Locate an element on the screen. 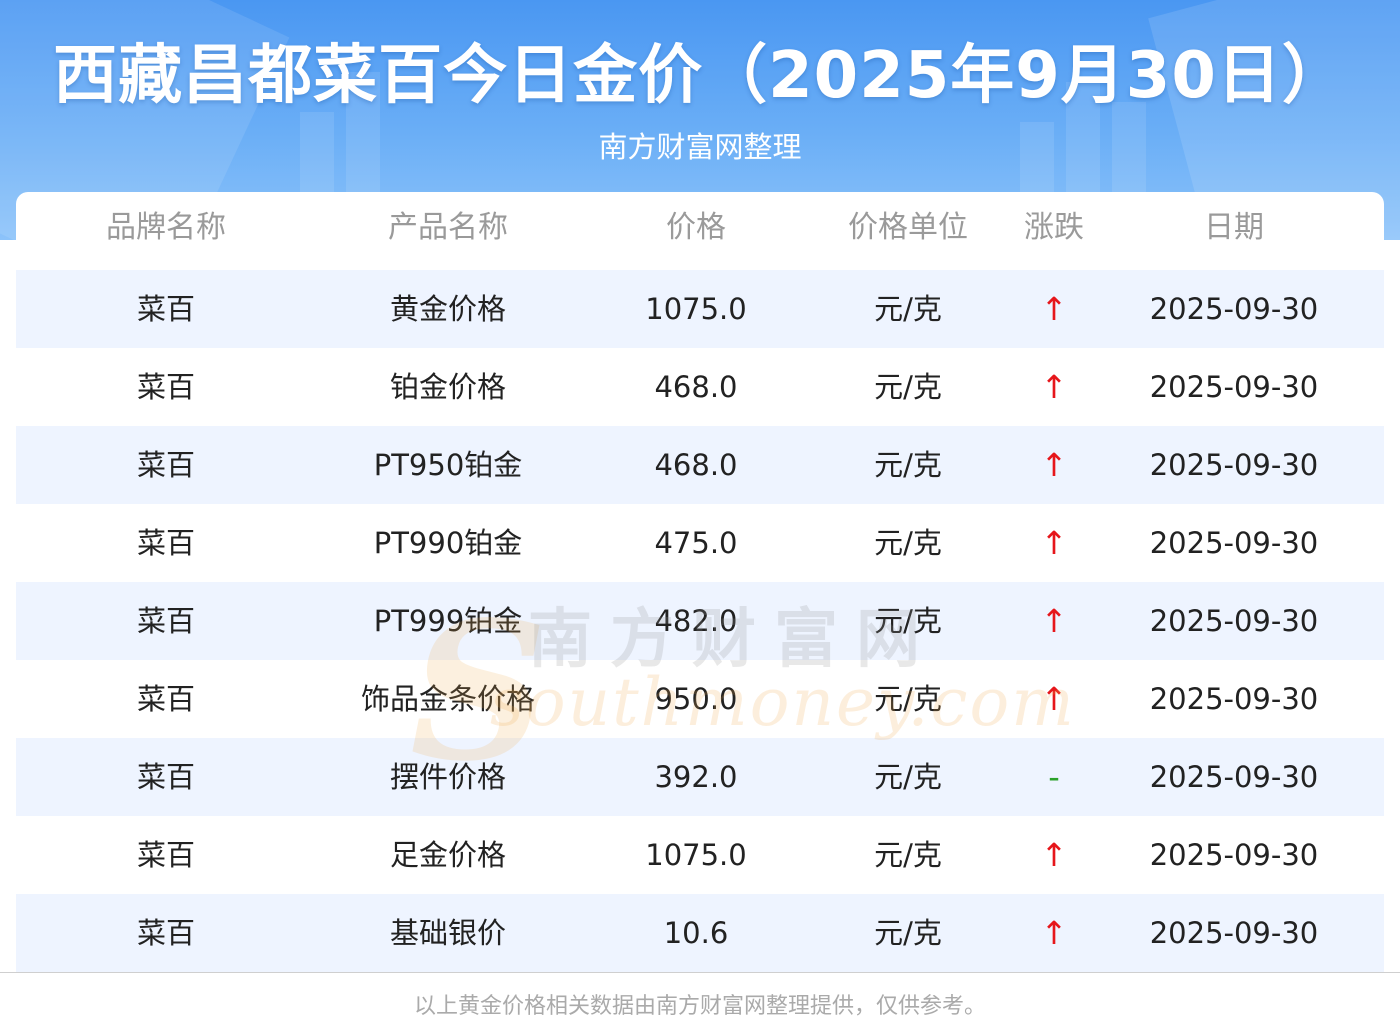  column-header-trend: 涨跌 is located at coordinates (1054, 227).